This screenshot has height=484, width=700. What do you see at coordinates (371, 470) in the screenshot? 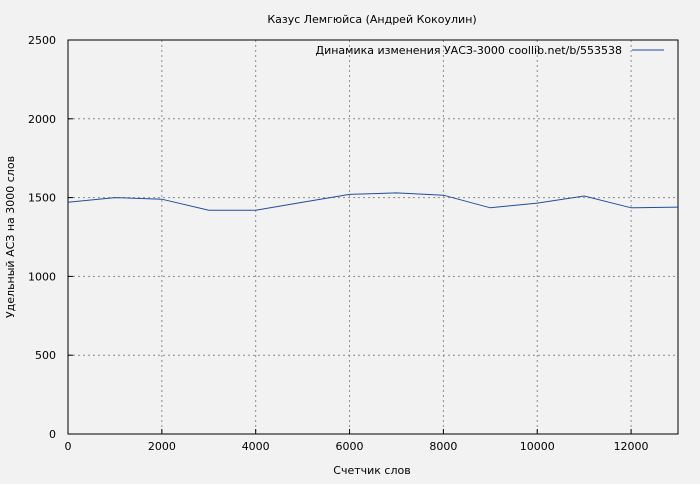
I see `x-axis-label: Счетчик слов` at bounding box center [371, 470].